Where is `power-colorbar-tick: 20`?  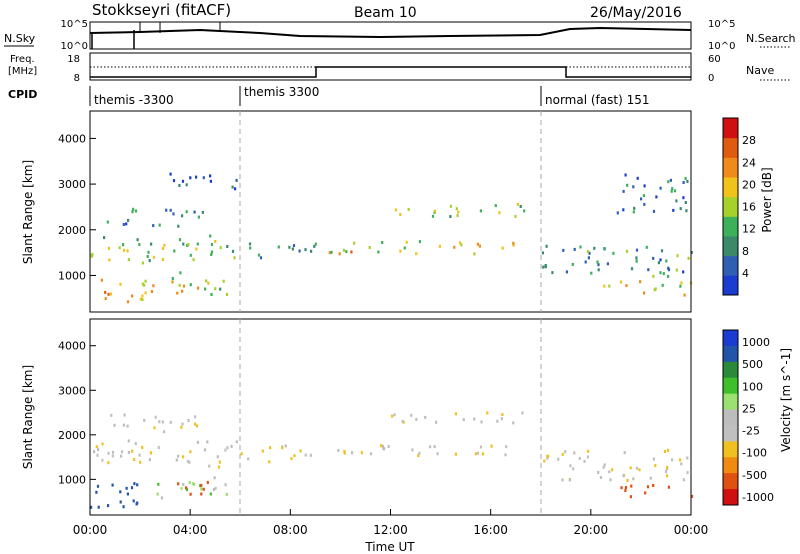
power-colorbar-tick: 20 is located at coordinates (749, 184).